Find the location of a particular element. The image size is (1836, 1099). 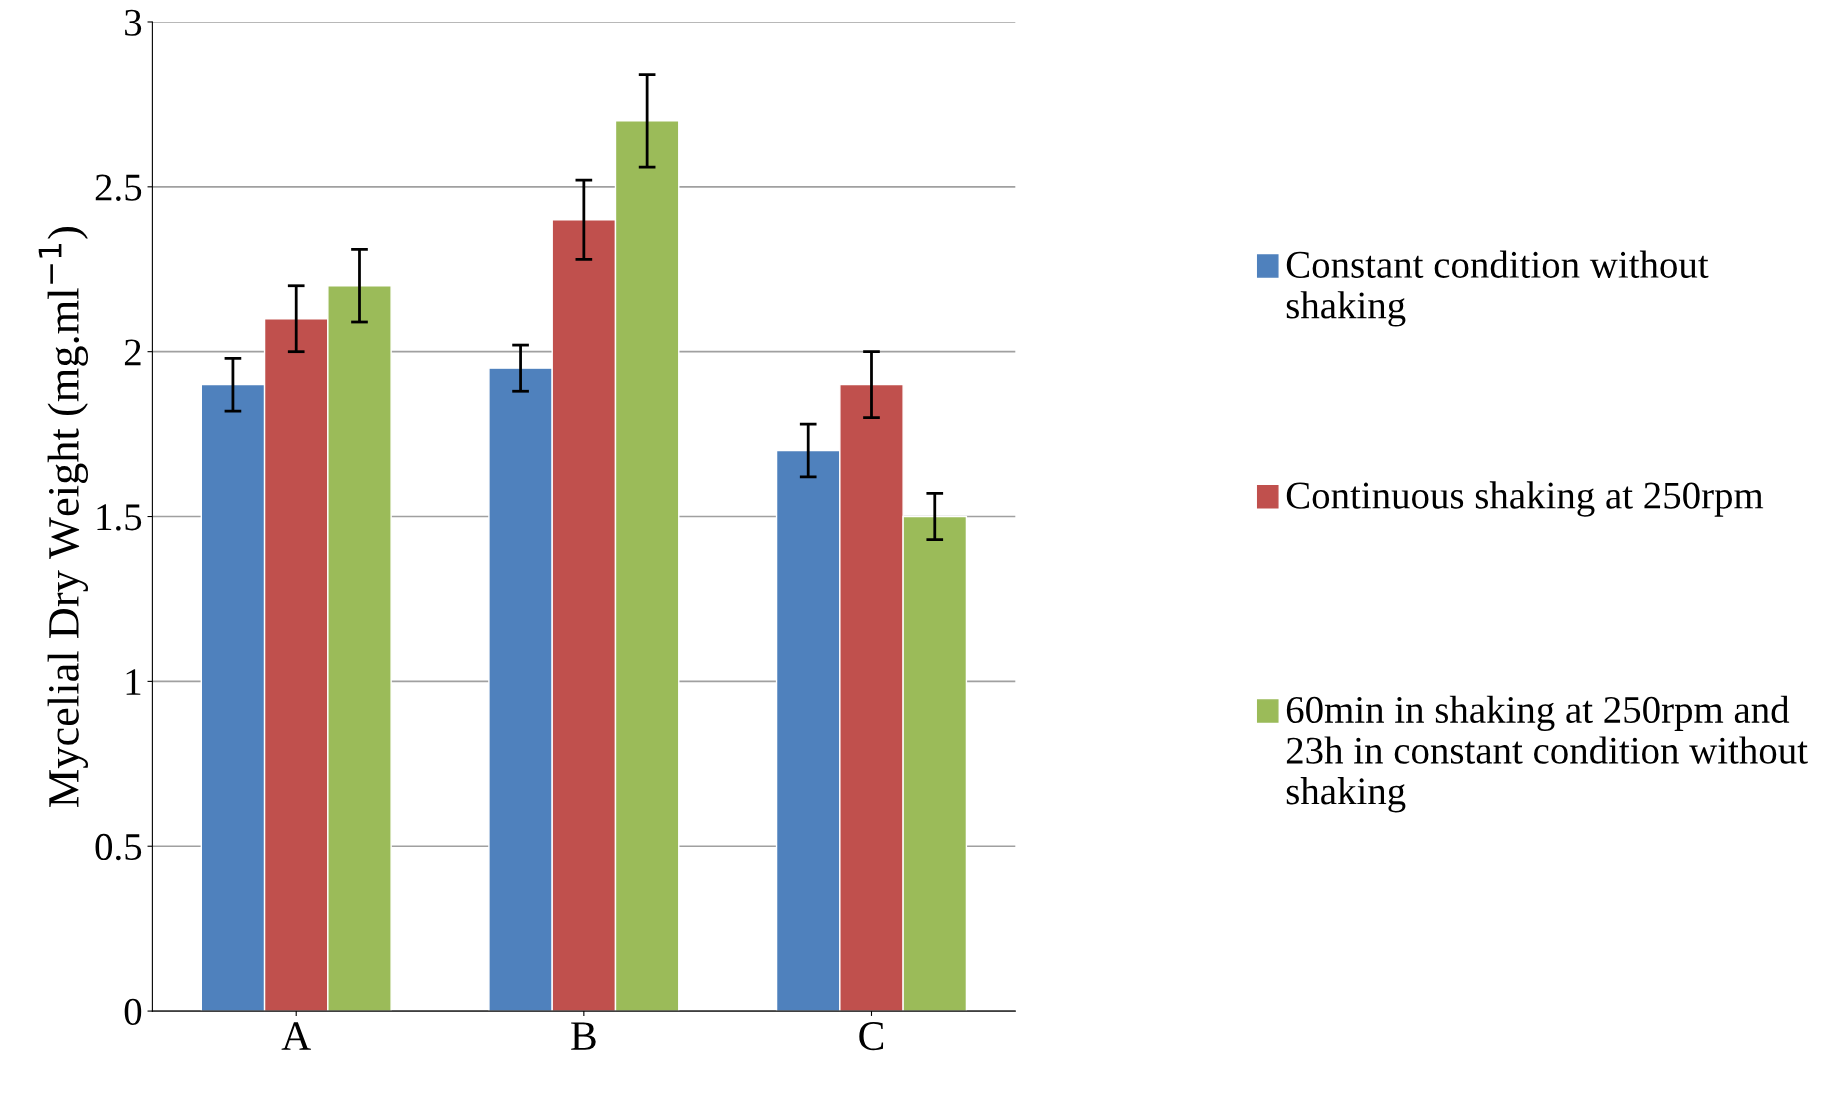

y-tick-label: 2 is located at coordinates (132, 352).